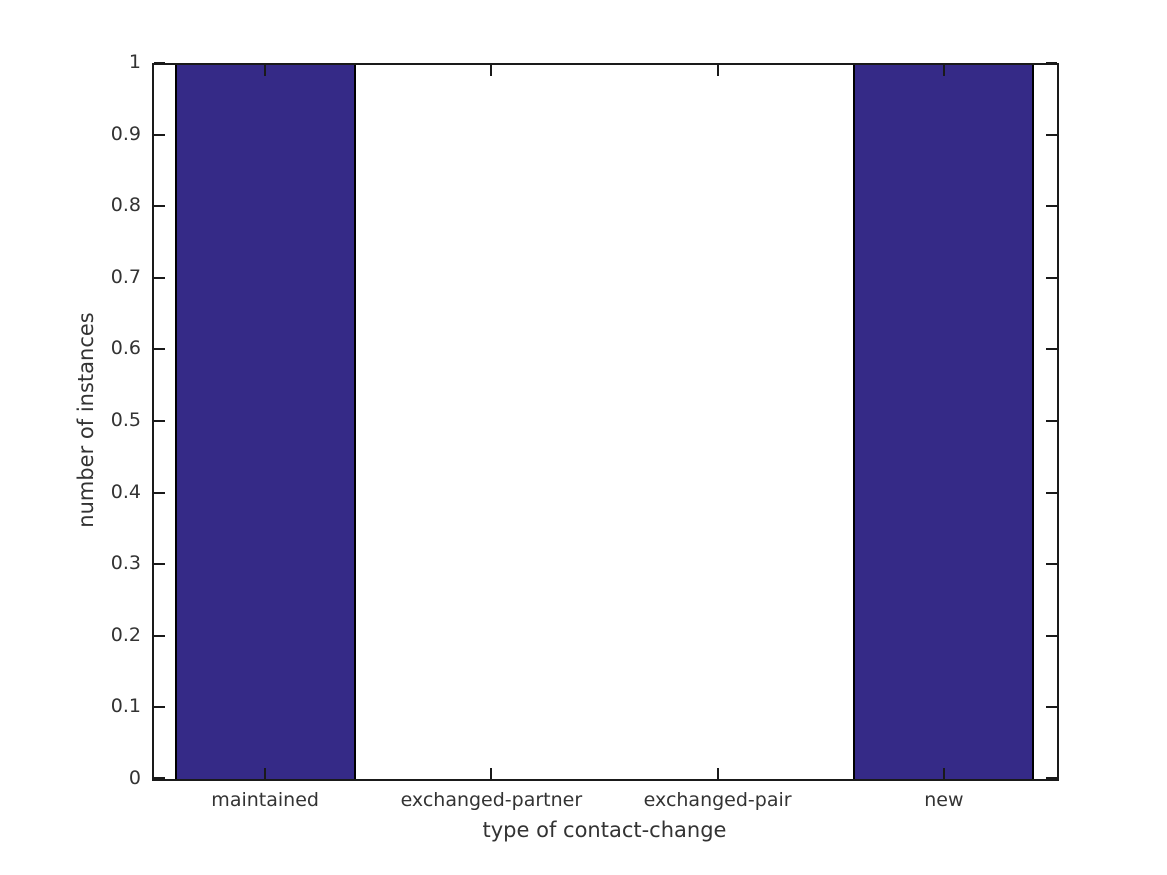 The image size is (1167, 875). What do you see at coordinates (717, 70) in the screenshot?
I see `x-tick-top-exchanged-pair` at bounding box center [717, 70].